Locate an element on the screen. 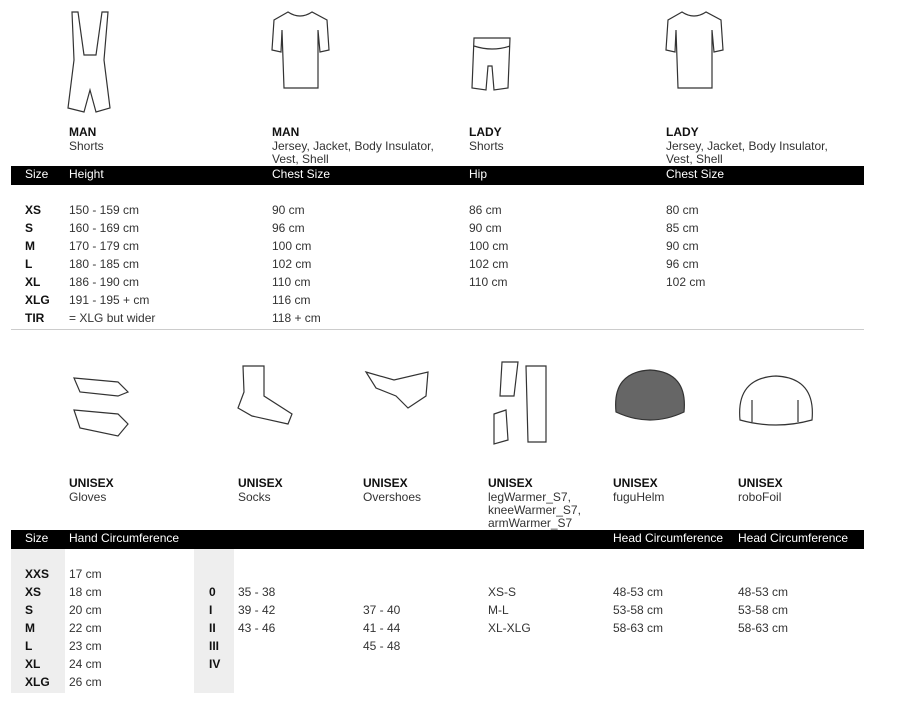 Image resolution: width=900 pixels, height=709 pixels. cell: 150 - 159 cm is located at coordinates (104, 210).